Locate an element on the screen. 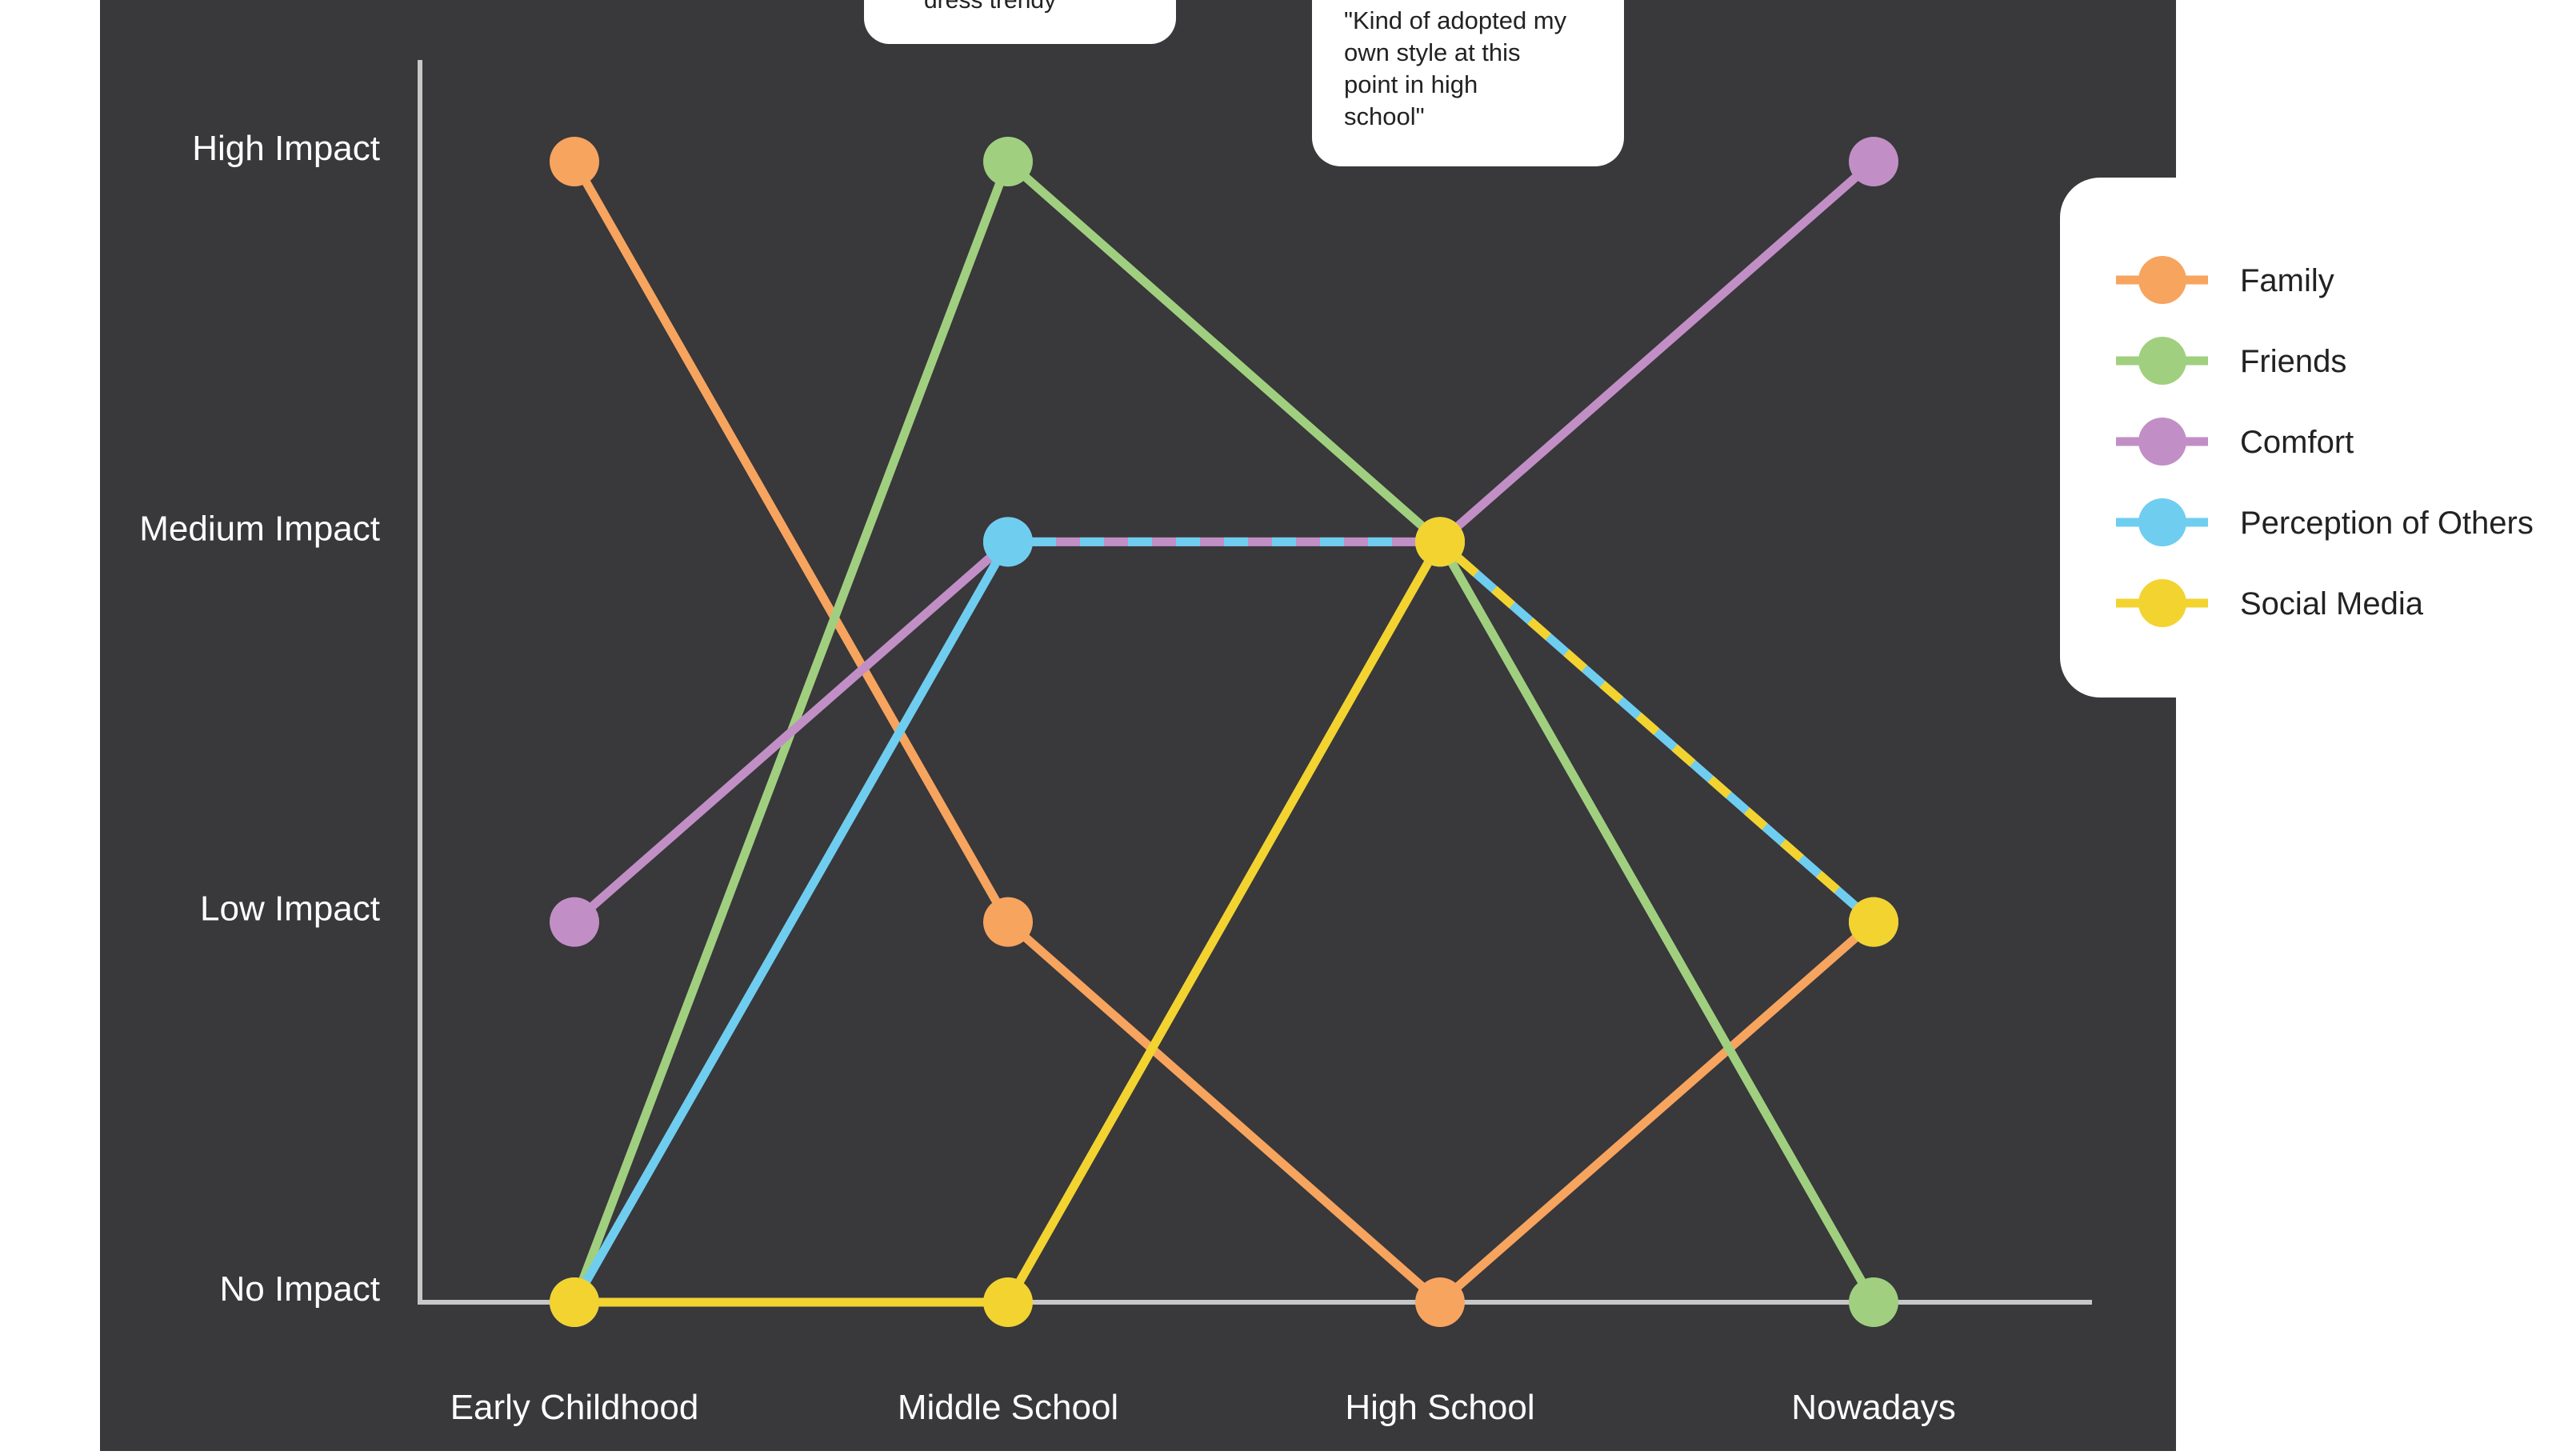 The image size is (2576, 1455). x-tick-label-nowadays: Nowadays is located at coordinates (1873, 1407).